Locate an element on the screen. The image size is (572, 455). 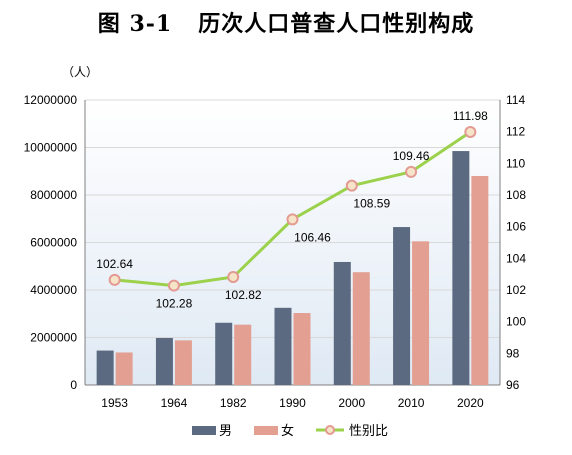
legend-swatch-female is located at coordinates (266, 430).